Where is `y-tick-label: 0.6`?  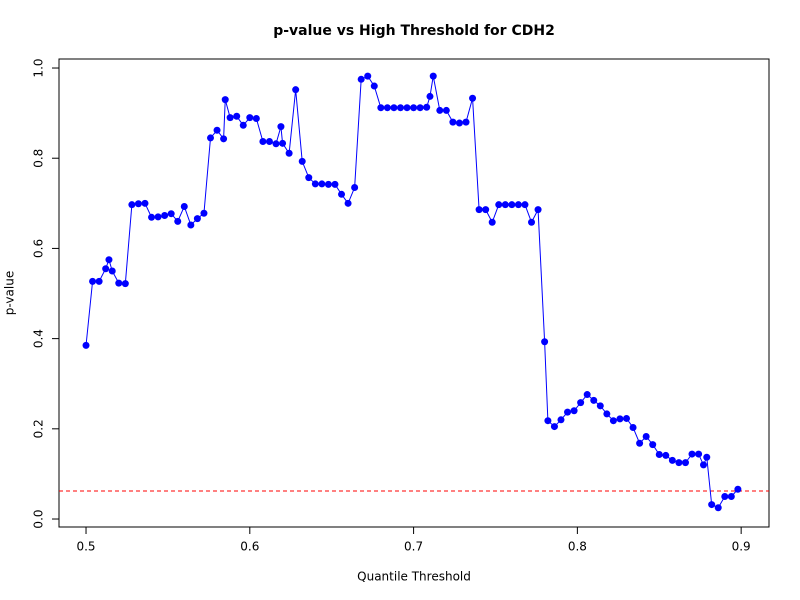 y-tick-label: 0.6 is located at coordinates (38, 248).